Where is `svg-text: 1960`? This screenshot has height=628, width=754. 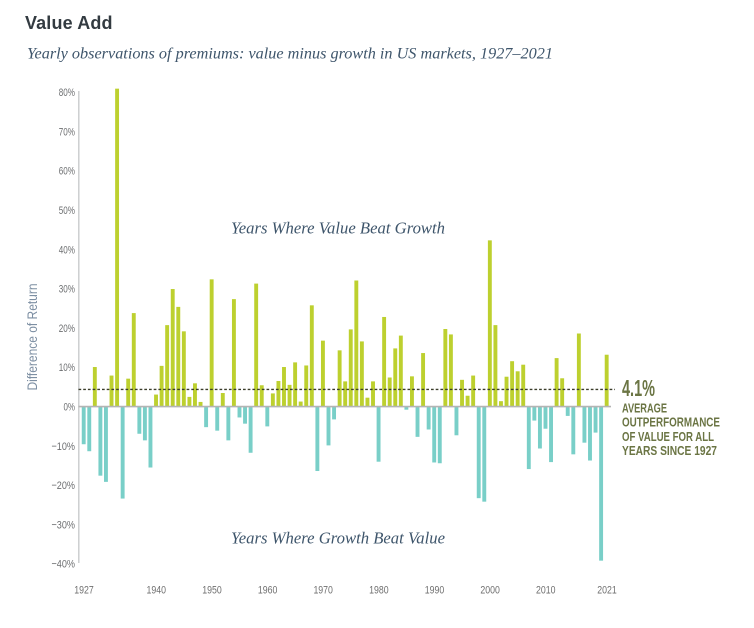
svg-text: 1960 is located at coordinates (268, 590).